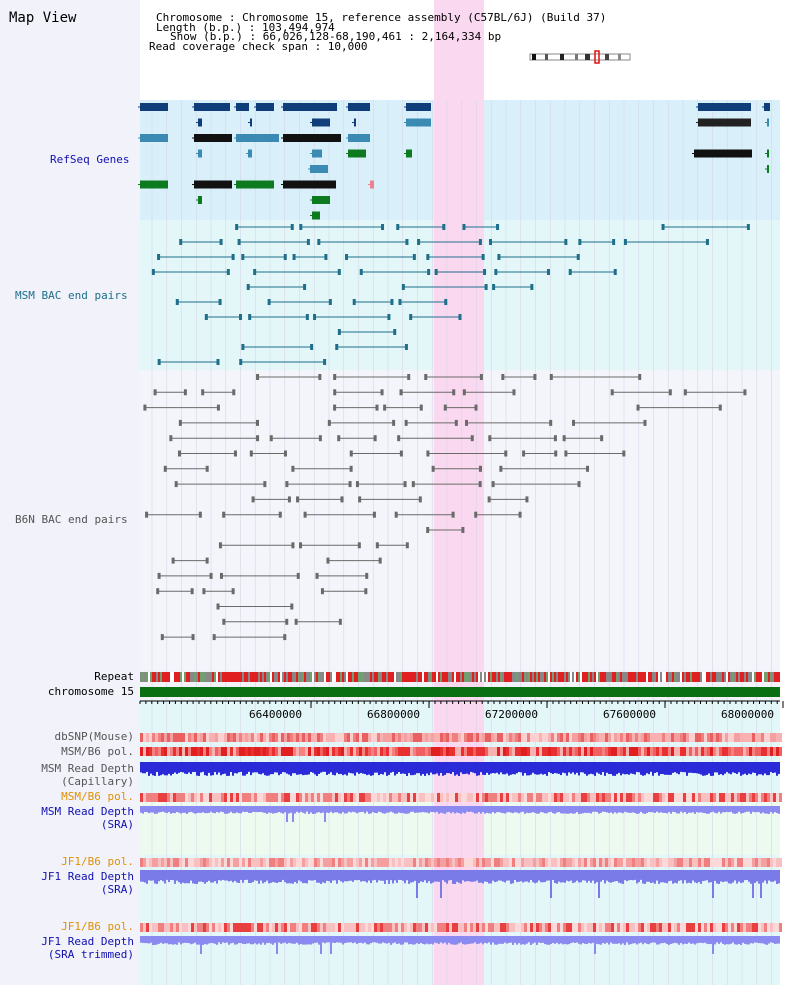 Image resolution: width=800 pixels, height=985 pixels. Describe the element at coordinates (97, 796) in the screenshot. I see `track-label-msm-b6-pol-sra: MSM/B6 pol.` at that location.